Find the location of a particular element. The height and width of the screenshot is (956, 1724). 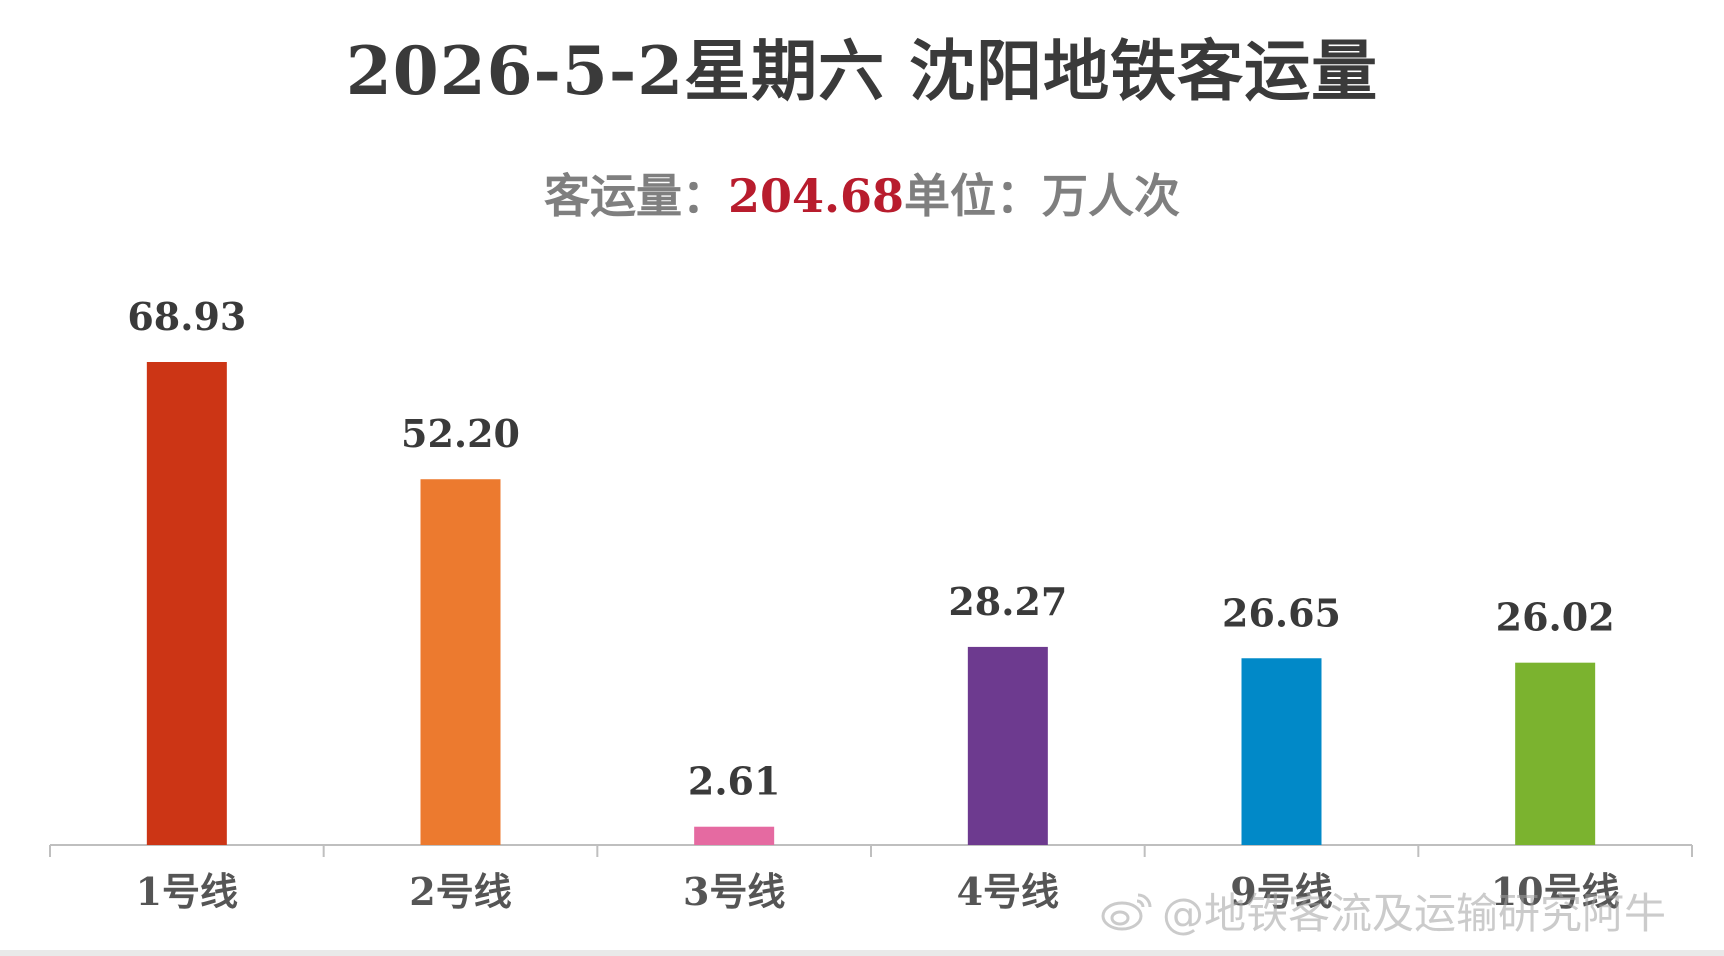

watermark-text: @地铁客流及运输研究阿牛 is located at coordinates (1414, 913).